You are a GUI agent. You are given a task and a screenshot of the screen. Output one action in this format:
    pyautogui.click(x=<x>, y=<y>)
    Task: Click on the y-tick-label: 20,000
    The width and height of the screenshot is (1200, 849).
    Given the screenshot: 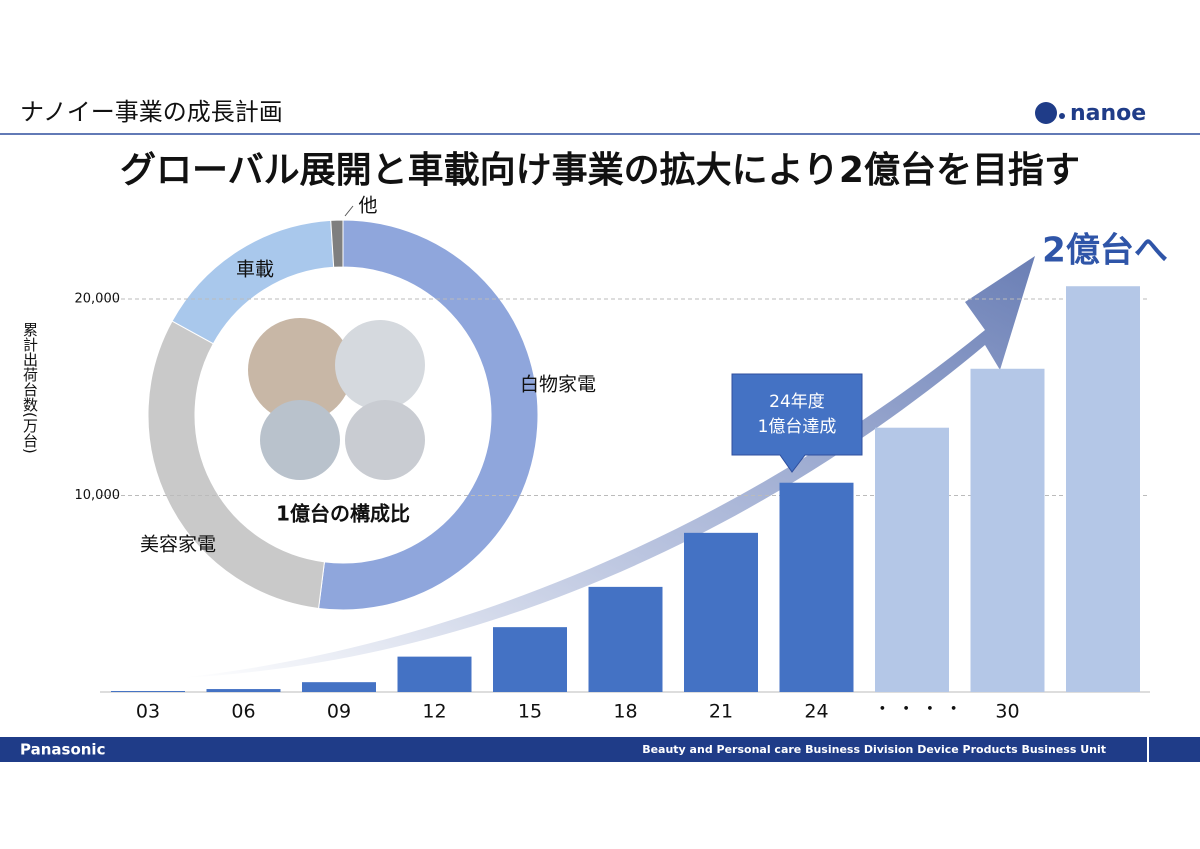 What is the action you would take?
    pyautogui.click(x=98, y=299)
    